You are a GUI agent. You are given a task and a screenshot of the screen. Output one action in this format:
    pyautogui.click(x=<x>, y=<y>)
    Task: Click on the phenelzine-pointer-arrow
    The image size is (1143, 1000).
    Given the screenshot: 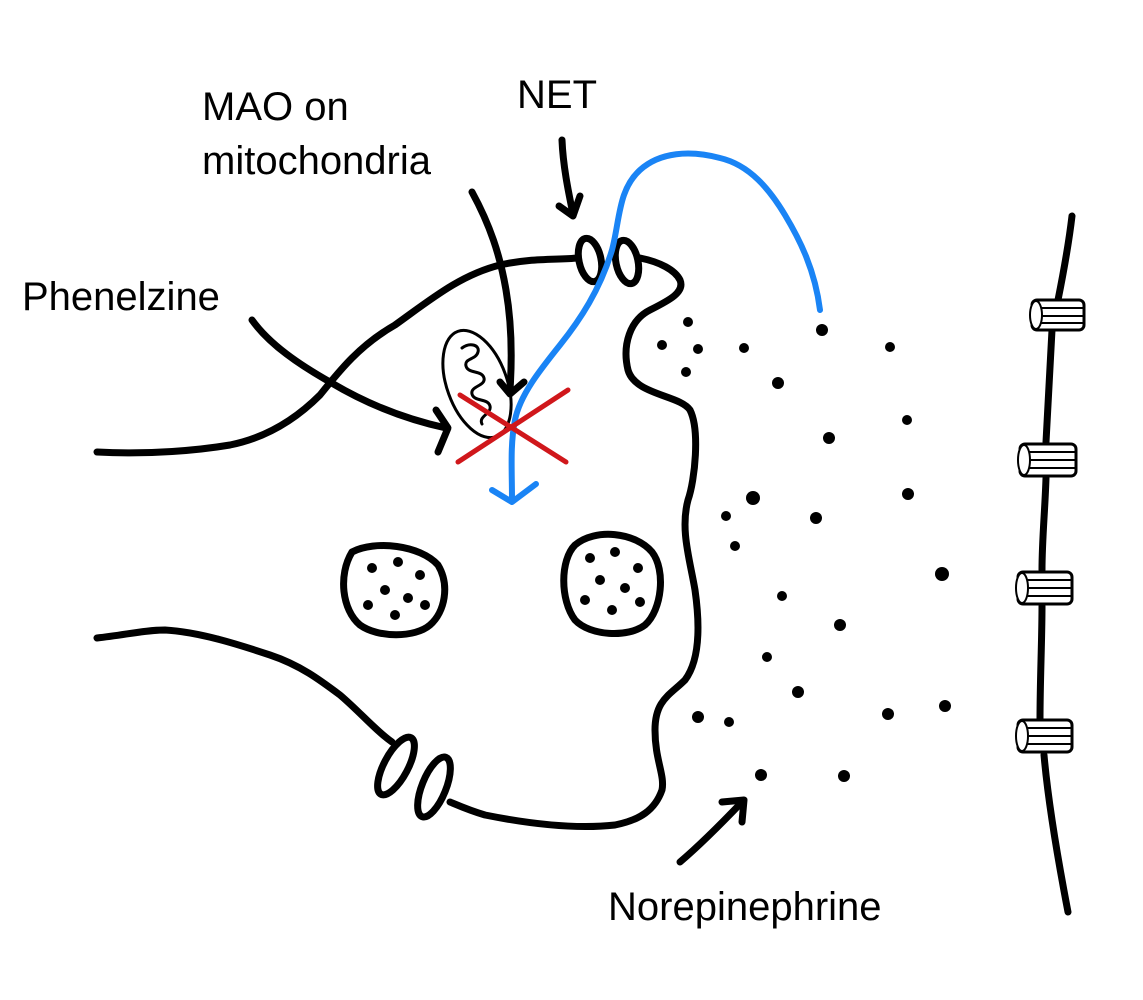 What is the action you would take?
    pyautogui.click(x=350, y=386)
    